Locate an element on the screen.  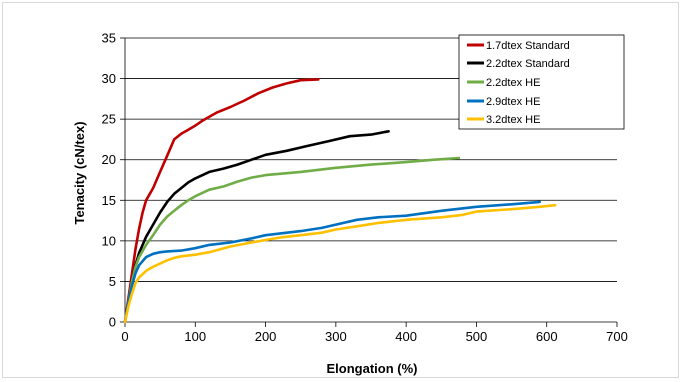
y-tick-label: 5 is located at coordinates (112, 281).